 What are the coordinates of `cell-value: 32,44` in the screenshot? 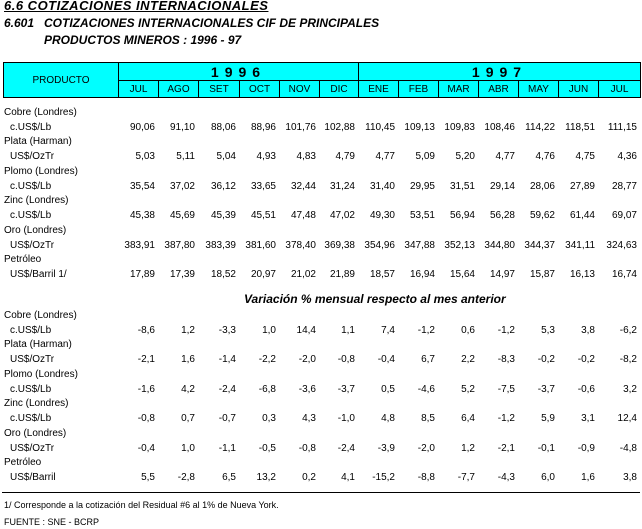 It's located at (303, 186).